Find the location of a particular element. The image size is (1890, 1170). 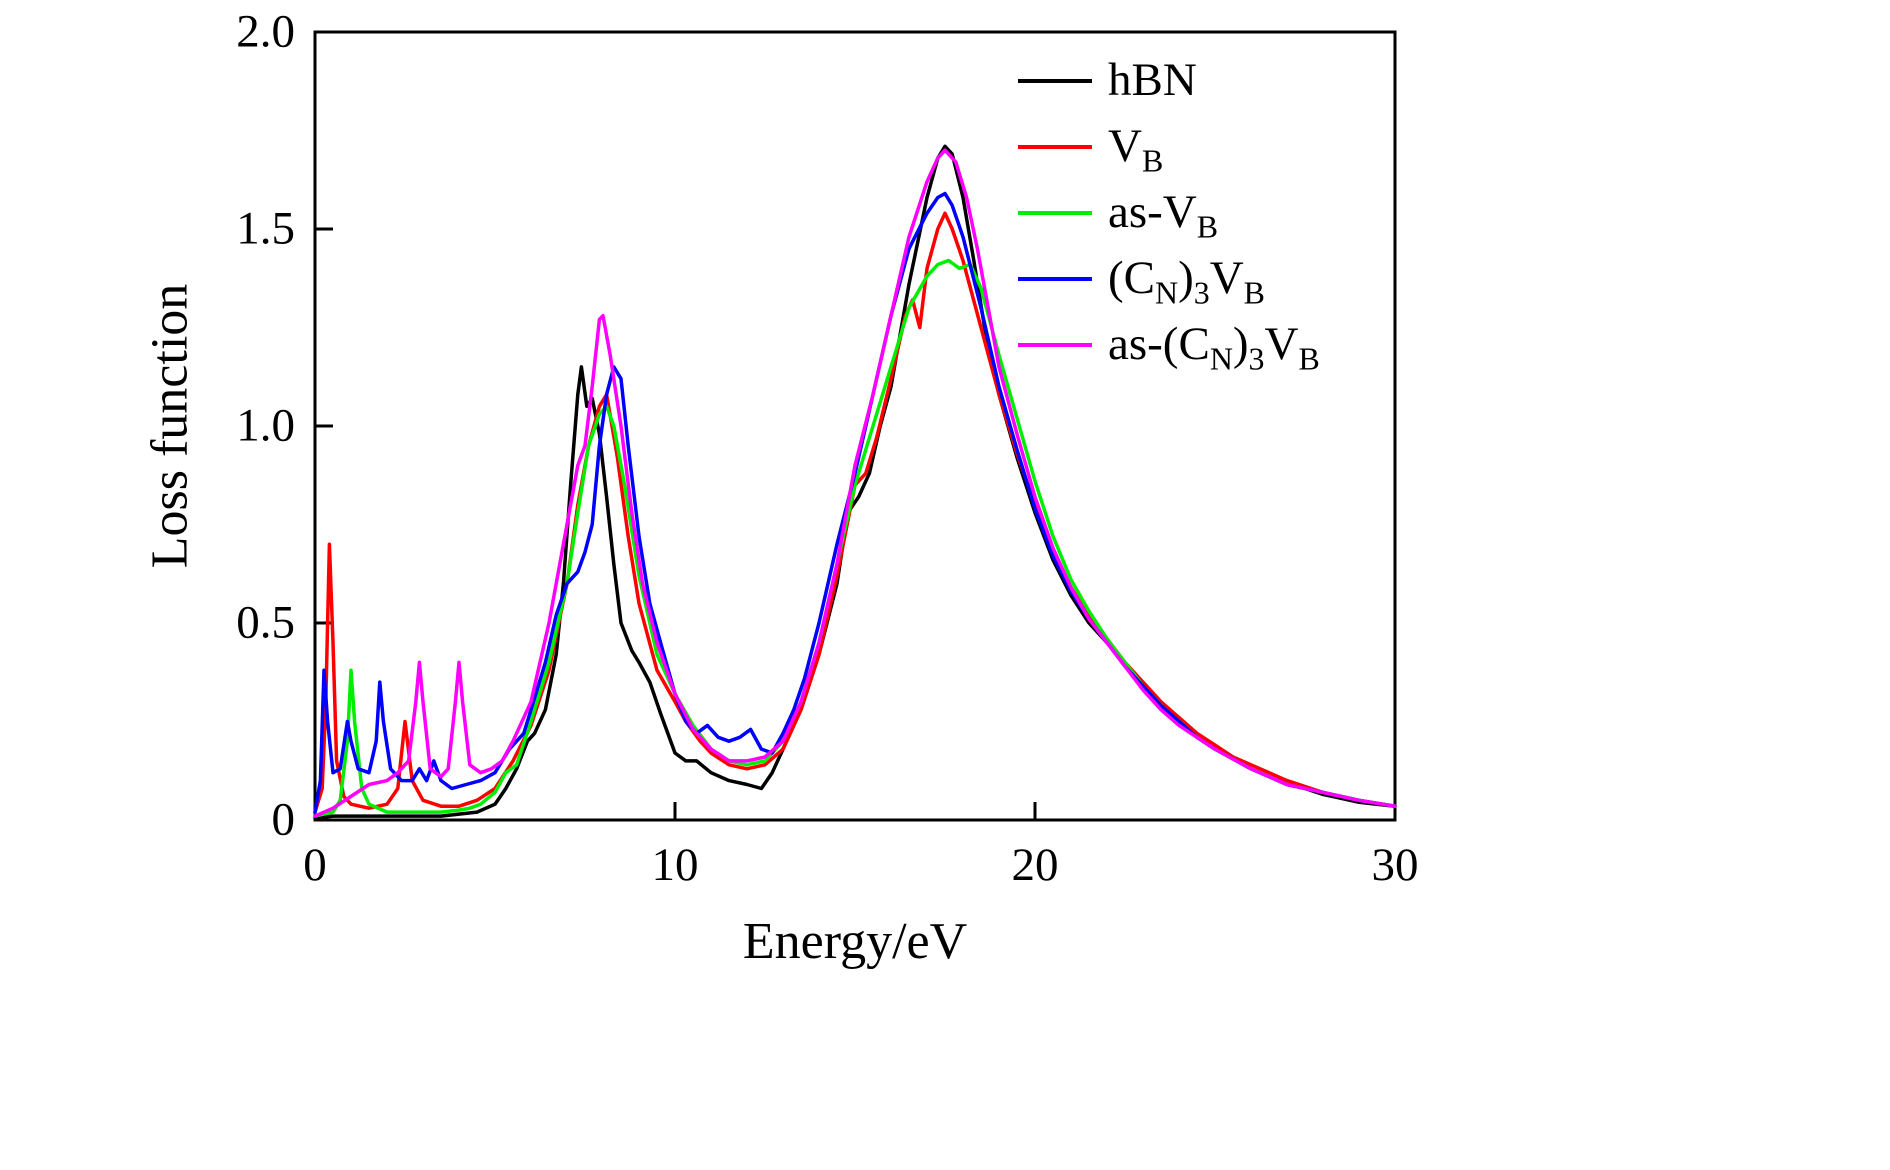

legend: hBN VB as-VB (CN)3VB as-(CN)3VB is located at coordinates (1169, 216).